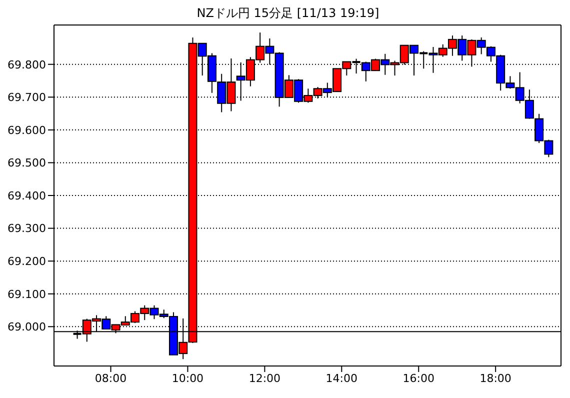 Image resolution: width=570 pixels, height=398 pixels. Describe the element at coordinates (27, 130) in the screenshot. I see `y-tick-label: 69.600` at that location.